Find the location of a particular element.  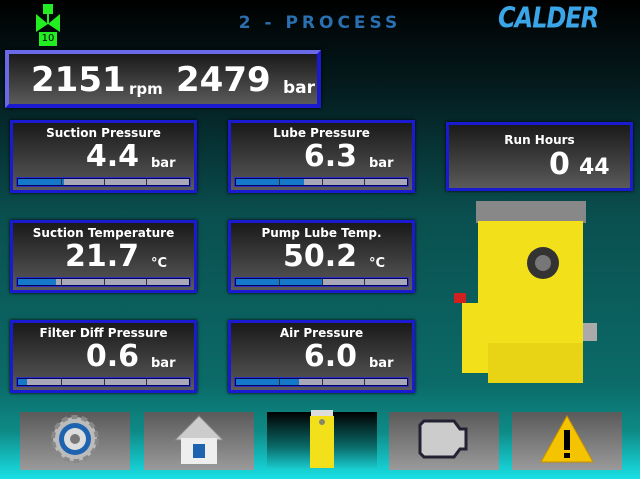

gauge-value: 50.2 is located at coordinates (319, 256).